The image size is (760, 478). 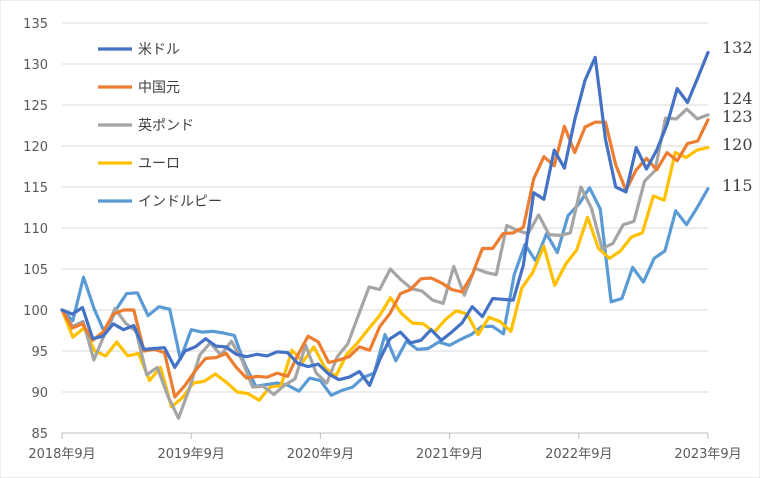 I want to click on y-tick-label: 120, so click(x=35, y=147).